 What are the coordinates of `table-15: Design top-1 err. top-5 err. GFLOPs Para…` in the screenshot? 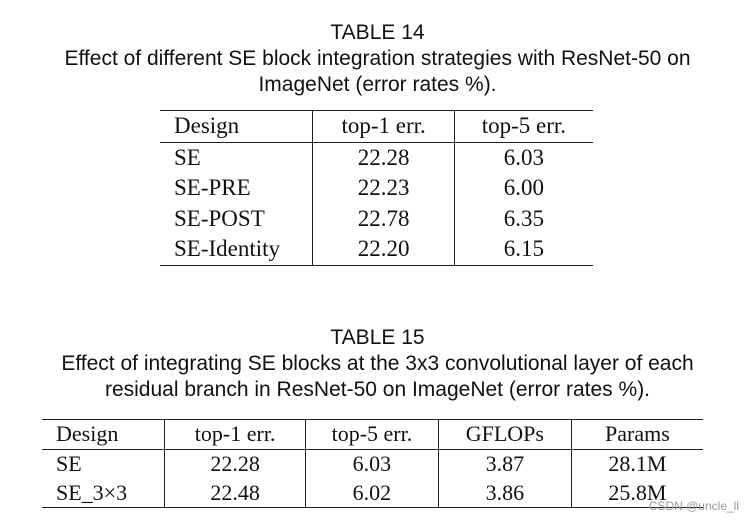 It's located at (372, 463).